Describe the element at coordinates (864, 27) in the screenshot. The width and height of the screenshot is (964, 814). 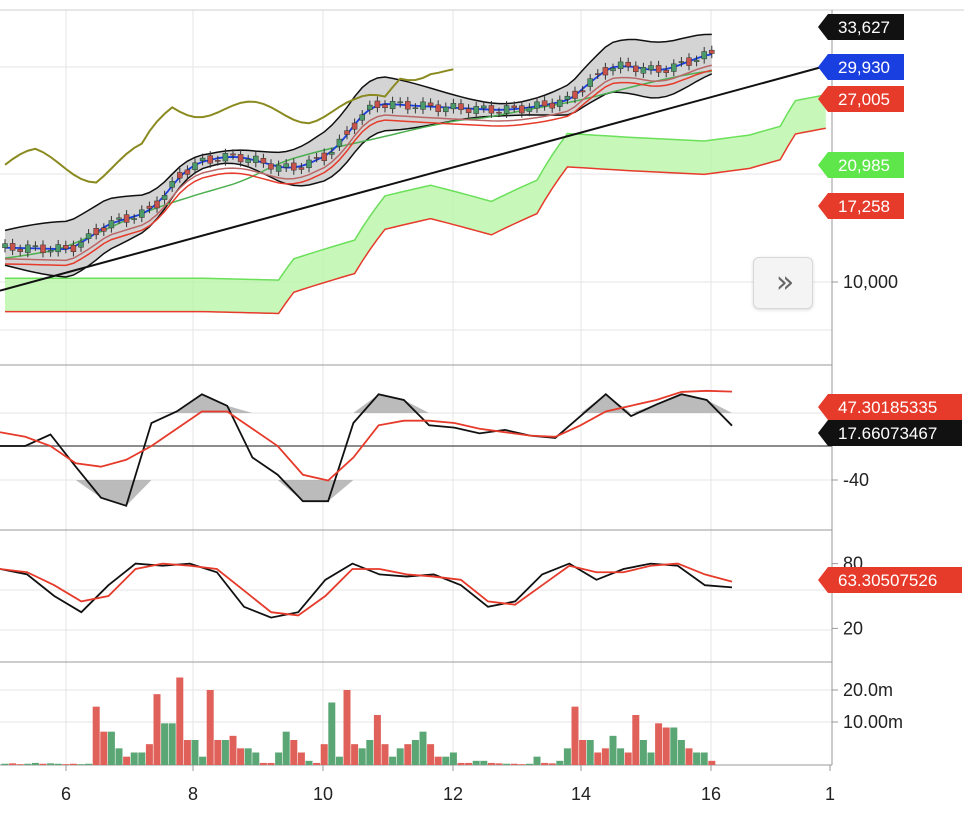
I see `value-tag-label: 33,627` at that location.